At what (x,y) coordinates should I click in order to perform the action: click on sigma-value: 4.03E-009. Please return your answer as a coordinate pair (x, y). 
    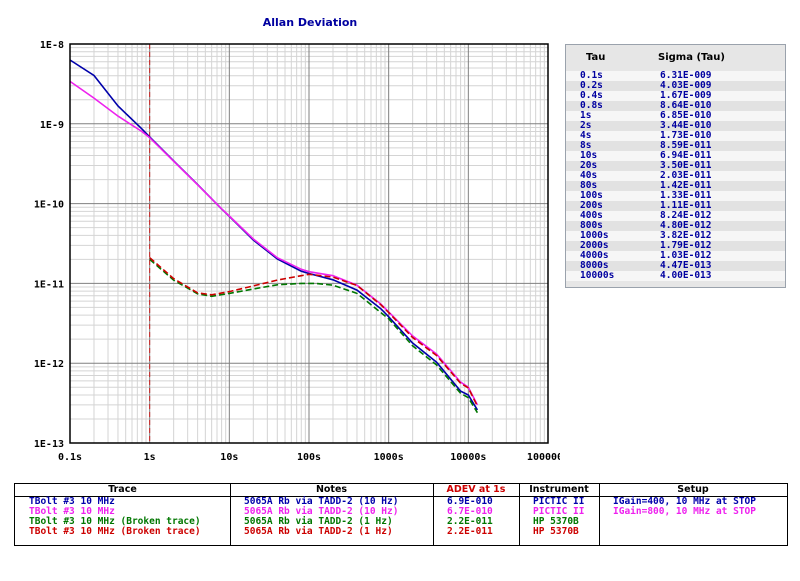
    Looking at the image, I should click on (686, 85).